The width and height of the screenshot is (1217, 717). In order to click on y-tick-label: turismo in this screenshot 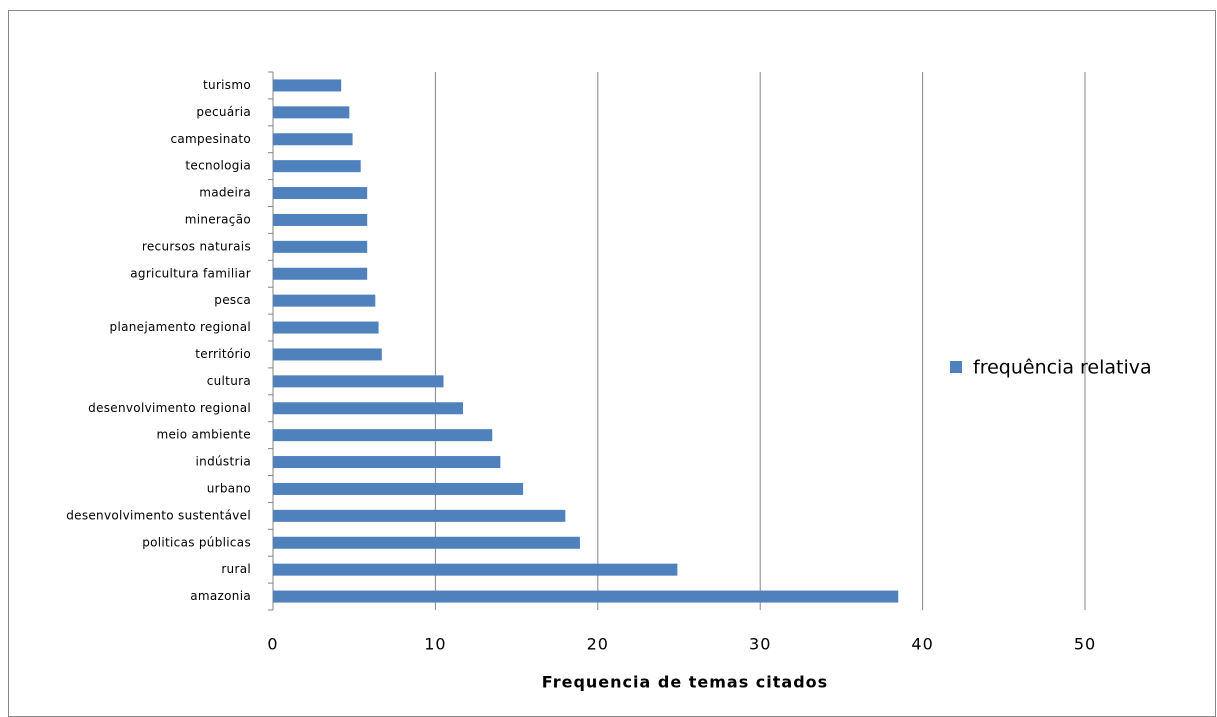, I will do `click(227, 85)`.